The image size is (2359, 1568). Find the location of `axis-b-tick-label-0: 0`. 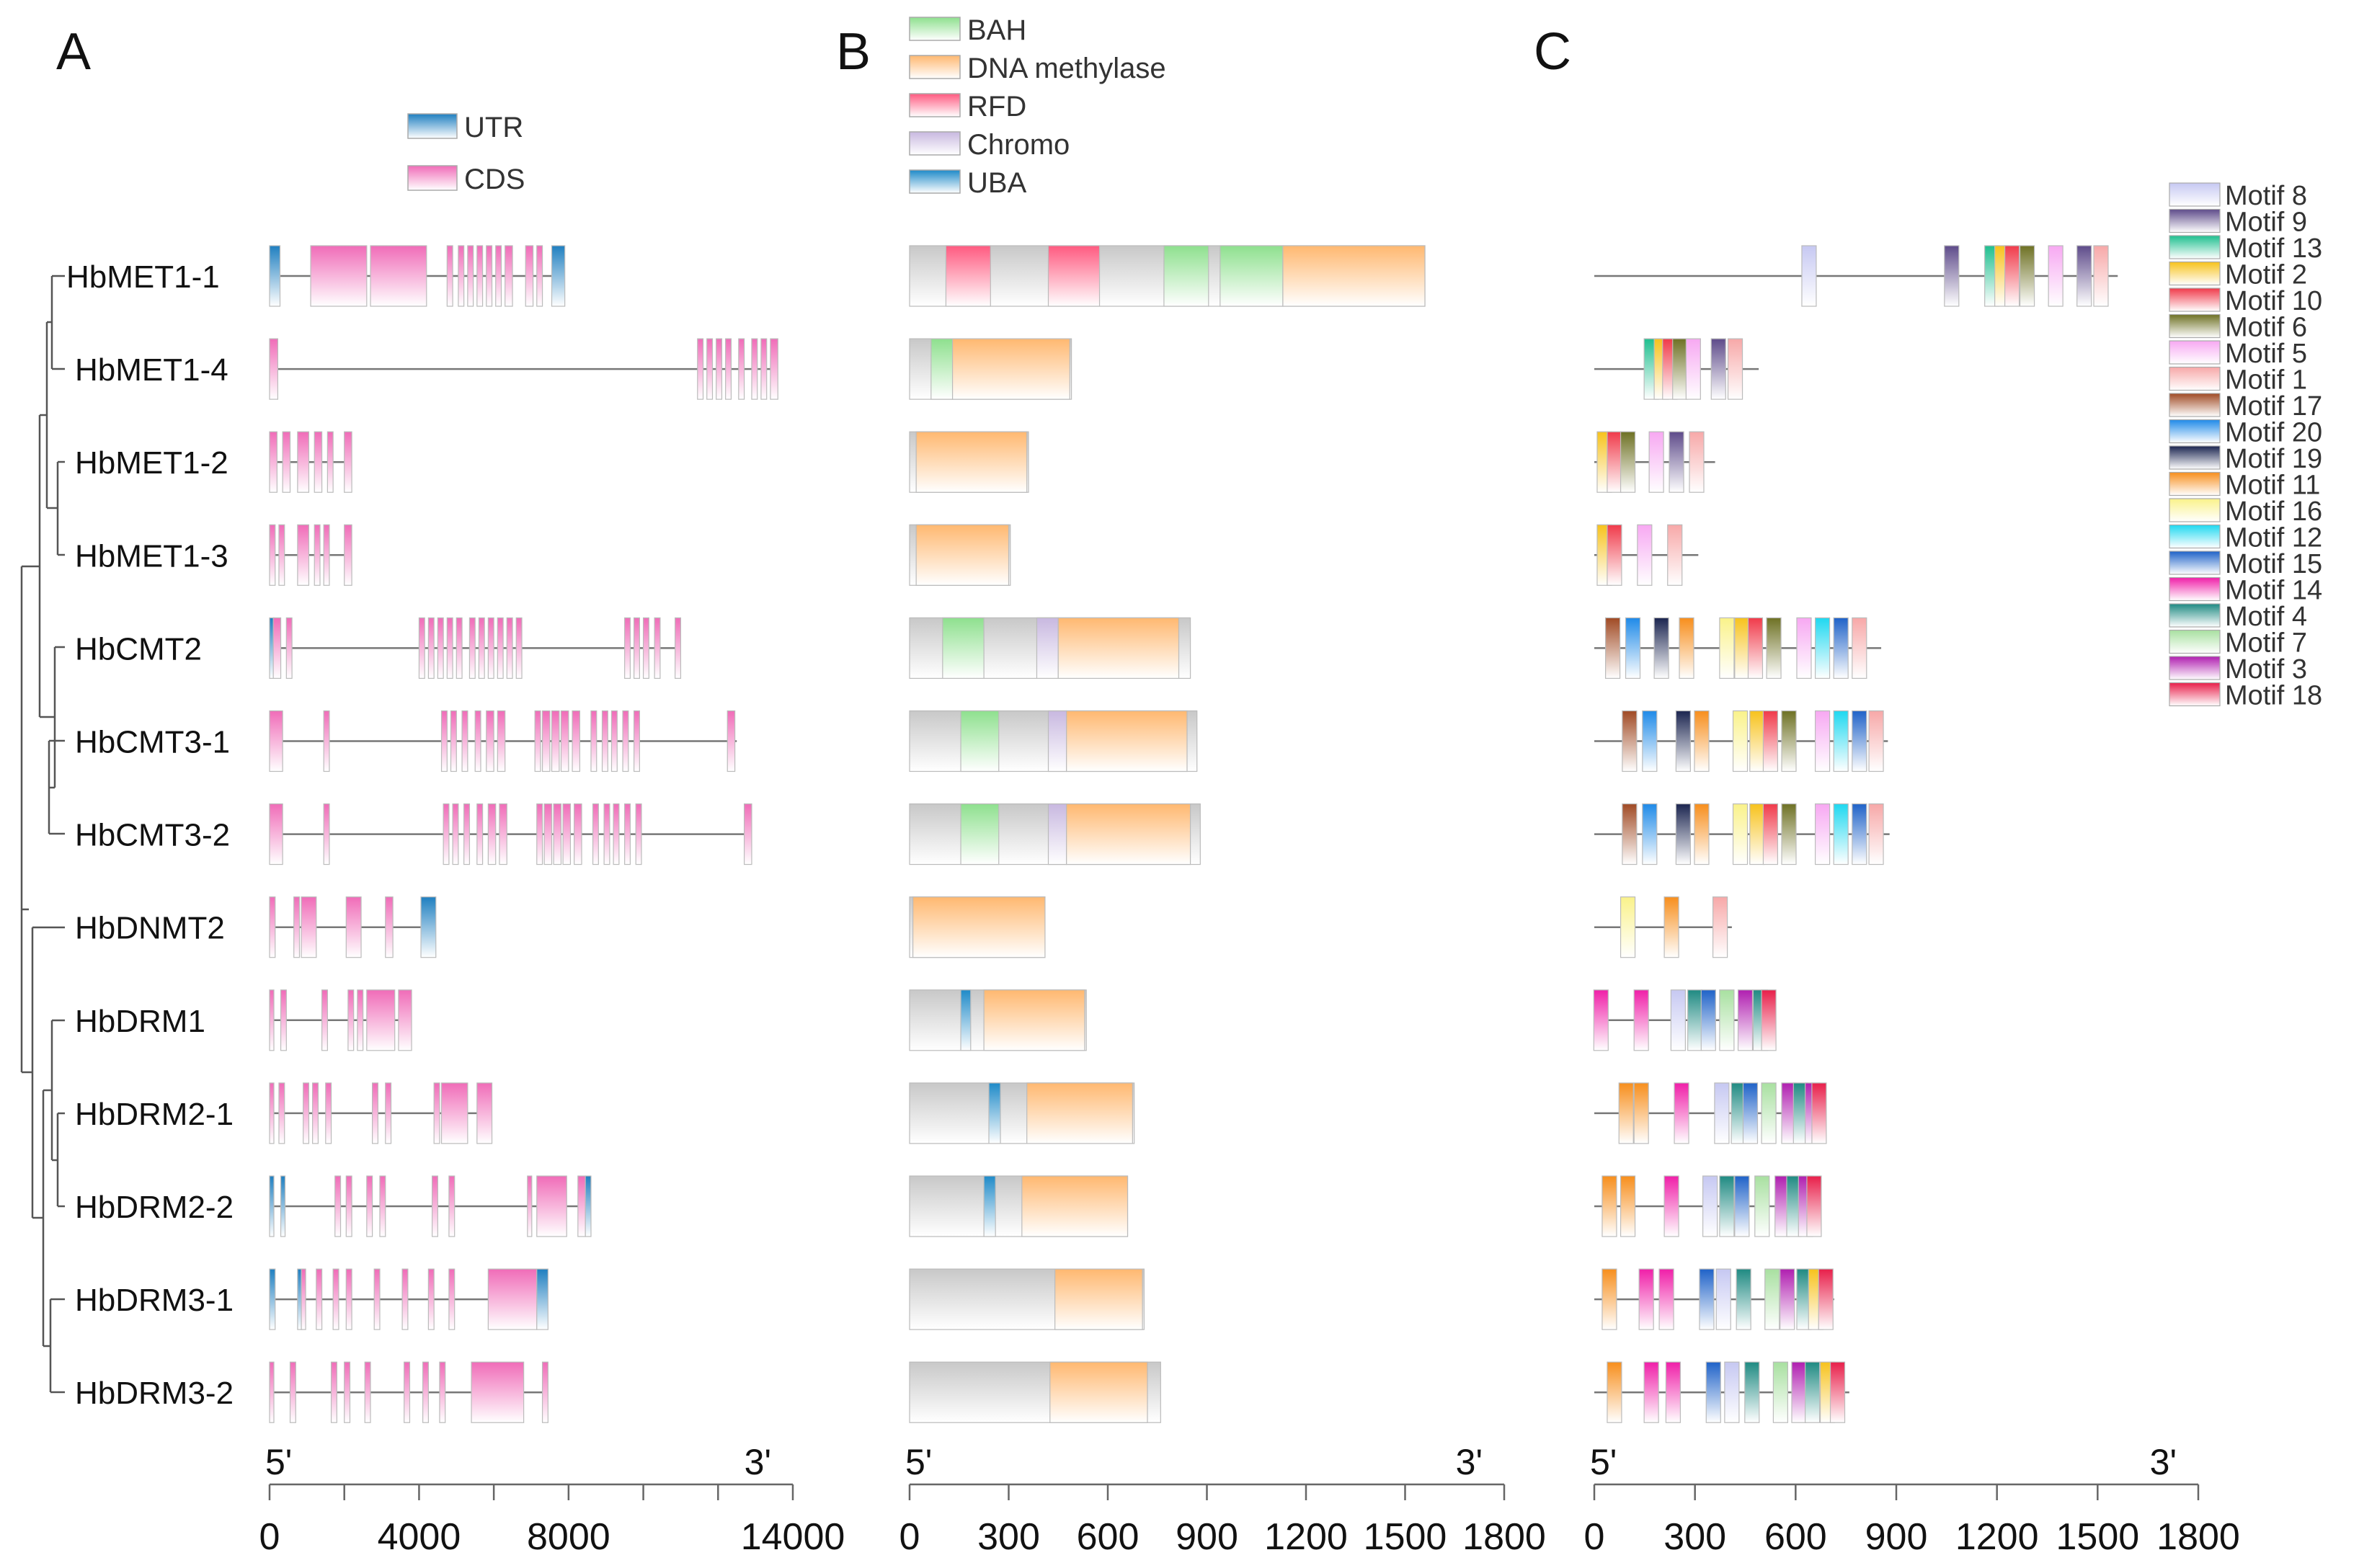

axis-b-tick-label-0: 0 is located at coordinates (910, 1537).